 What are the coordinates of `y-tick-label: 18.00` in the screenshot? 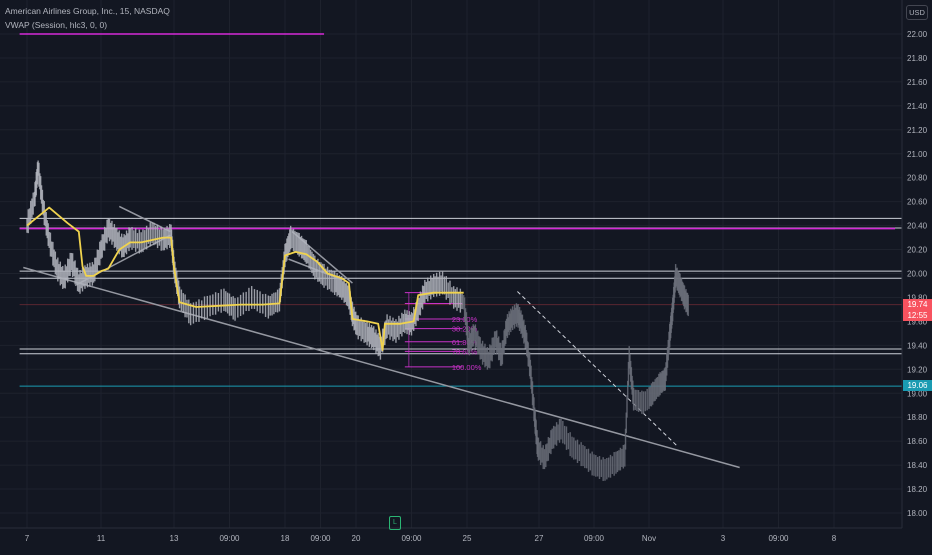 It's located at (917, 513).